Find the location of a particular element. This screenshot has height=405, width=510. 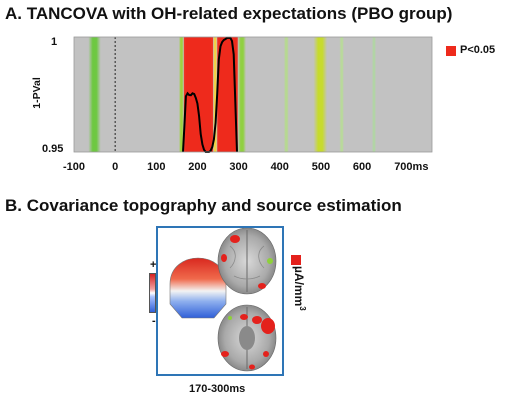

unit-label: µA/mm3 is located at coordinates (299, 288).